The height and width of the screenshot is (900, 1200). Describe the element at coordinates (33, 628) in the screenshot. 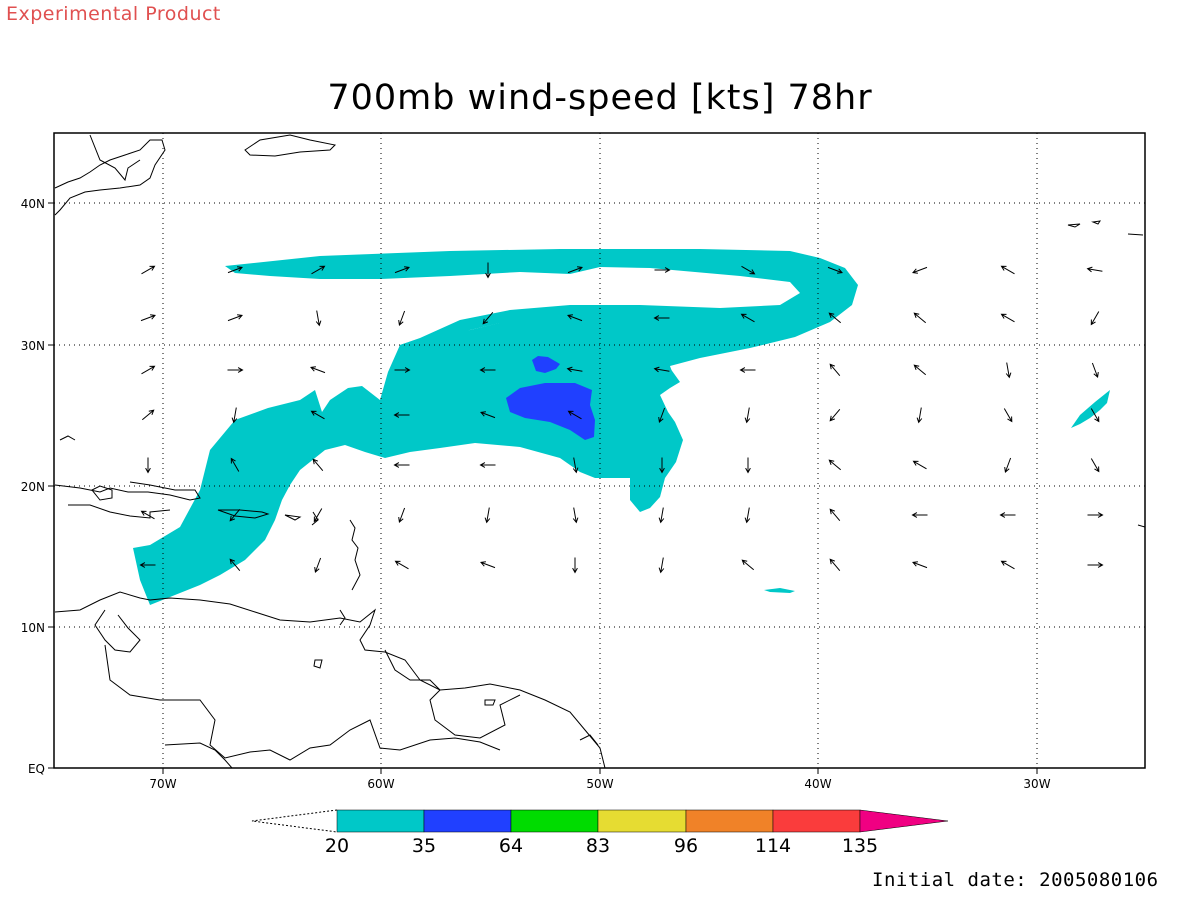

I see `lat-label: 10N` at that location.